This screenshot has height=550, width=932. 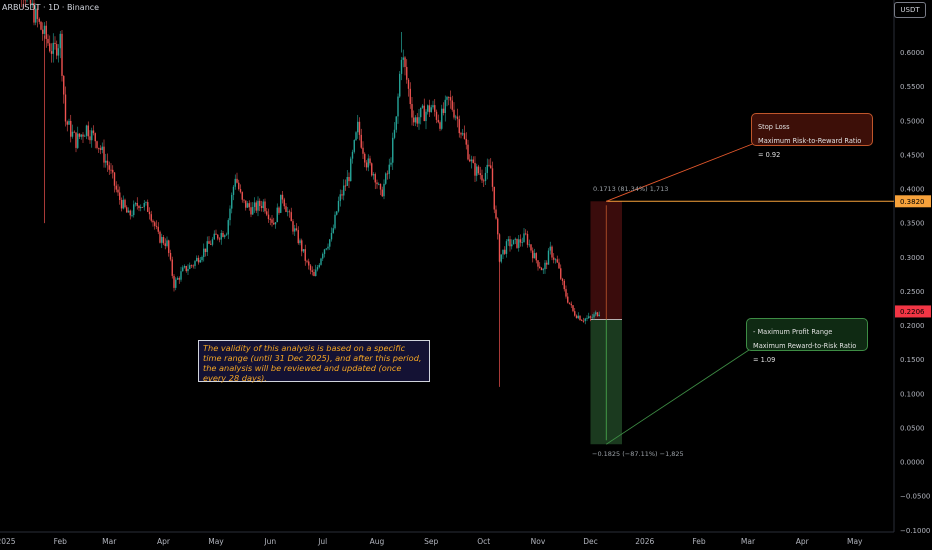 I want to click on stop-callout-connector, so click(x=681, y=172).